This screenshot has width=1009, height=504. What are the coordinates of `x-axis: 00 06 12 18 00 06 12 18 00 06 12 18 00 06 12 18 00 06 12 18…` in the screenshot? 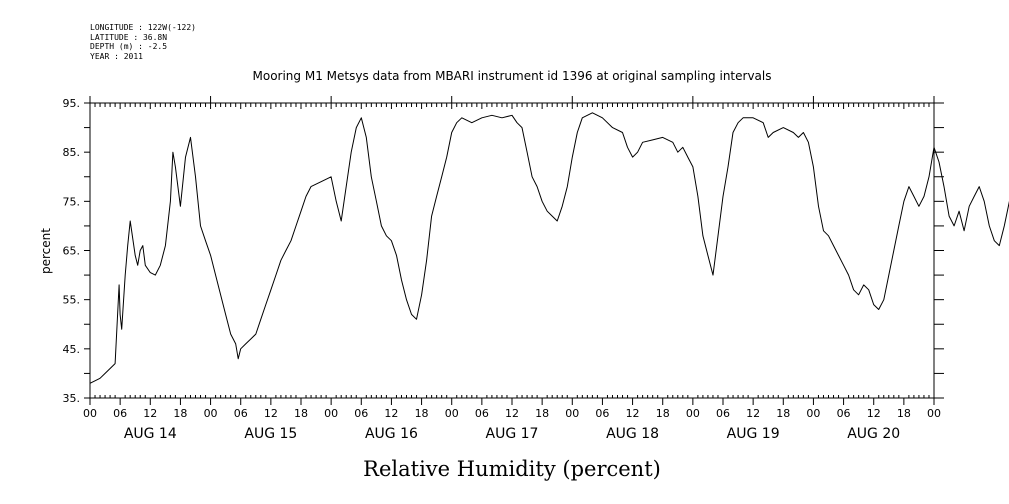 It's located at (512, 420).